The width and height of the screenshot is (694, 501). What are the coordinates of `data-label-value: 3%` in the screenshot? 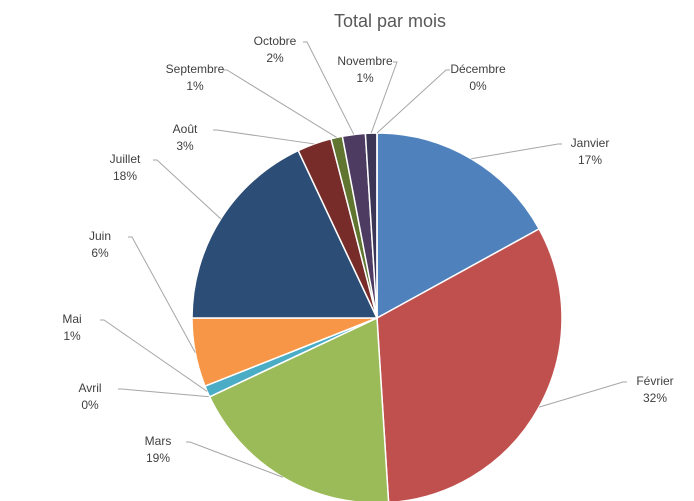 It's located at (185, 146).